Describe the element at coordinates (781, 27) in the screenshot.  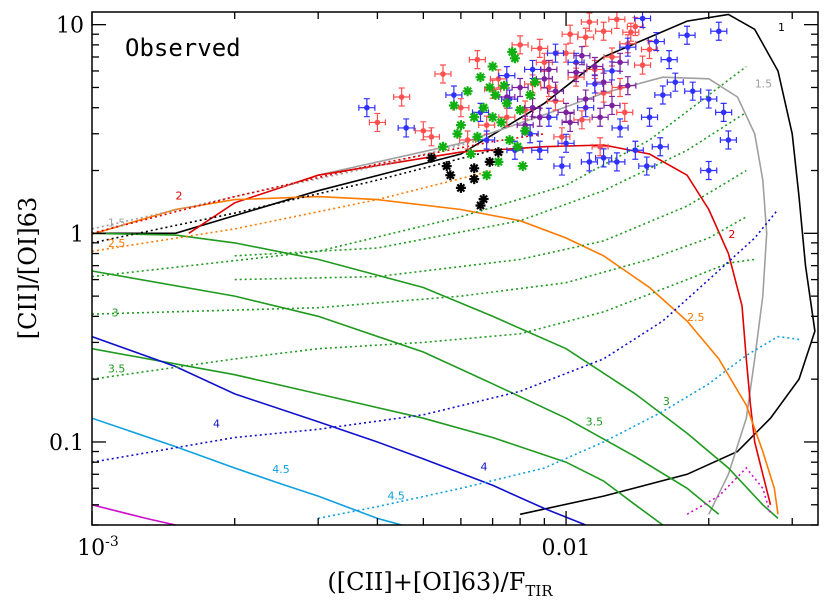
I see `curve-label: 1` at that location.